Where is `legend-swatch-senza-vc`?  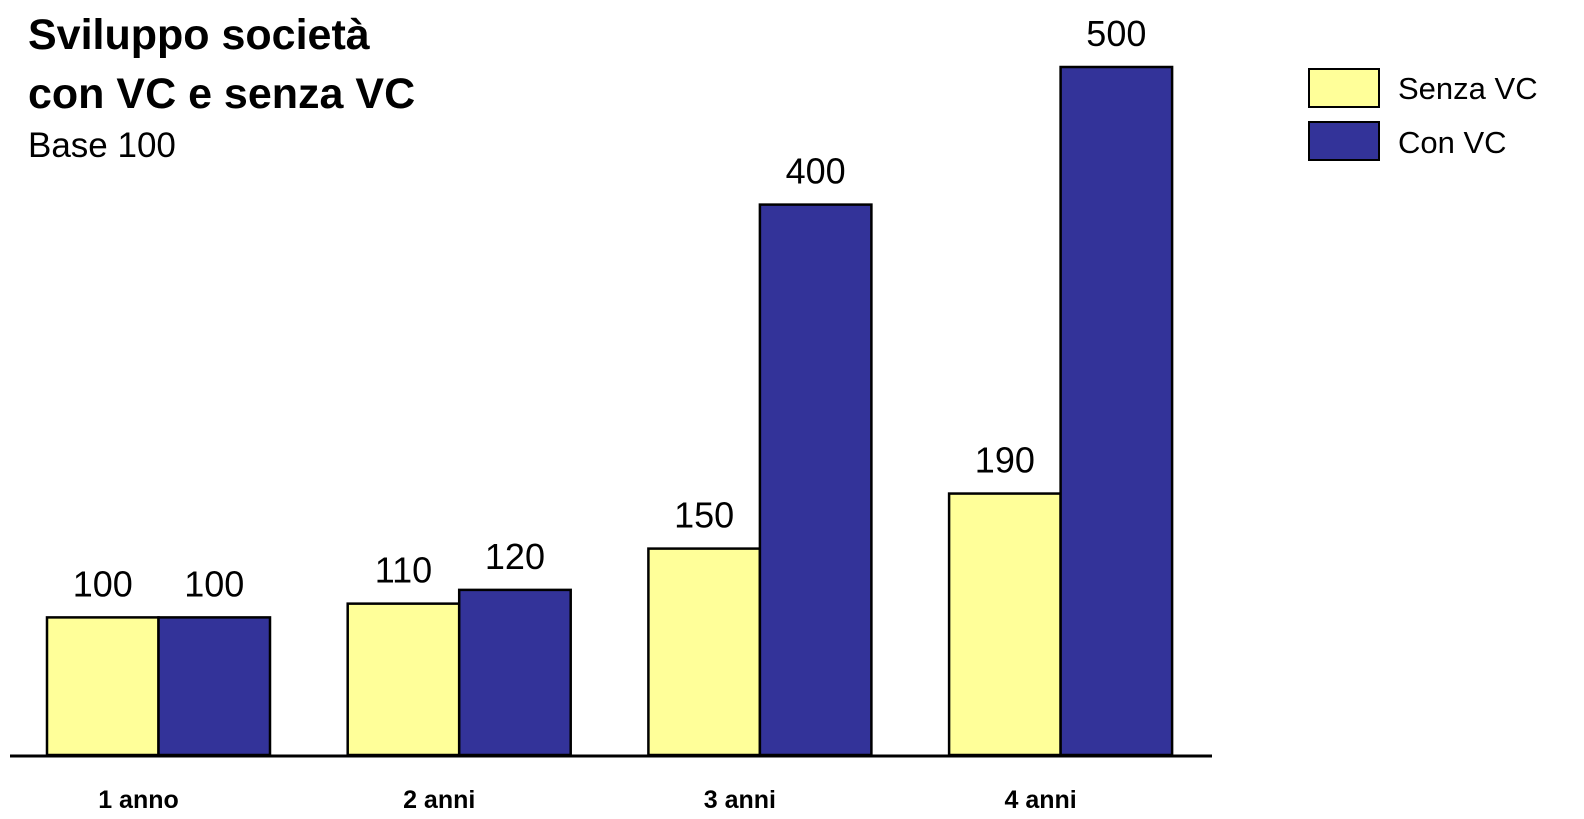 legend-swatch-senza-vc is located at coordinates (1344, 88).